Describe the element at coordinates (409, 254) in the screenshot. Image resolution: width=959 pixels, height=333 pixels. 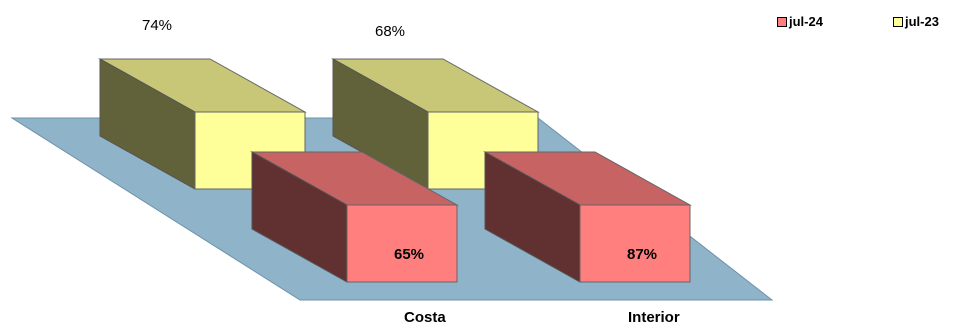
I see `data-label-jul-24-costa: 65%` at that location.